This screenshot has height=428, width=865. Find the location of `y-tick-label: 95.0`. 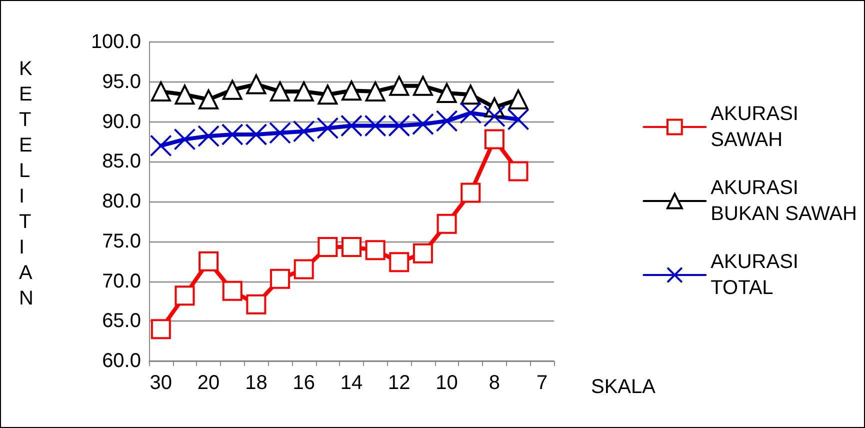

y-tick-label: 95.0 is located at coordinates (121, 81).